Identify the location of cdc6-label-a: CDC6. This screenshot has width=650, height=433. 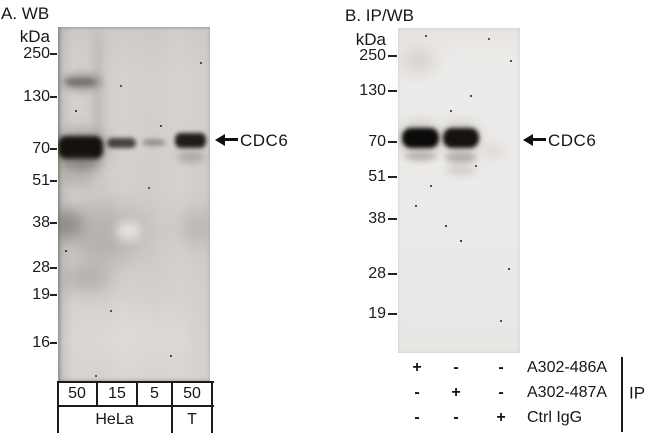
(264, 140).